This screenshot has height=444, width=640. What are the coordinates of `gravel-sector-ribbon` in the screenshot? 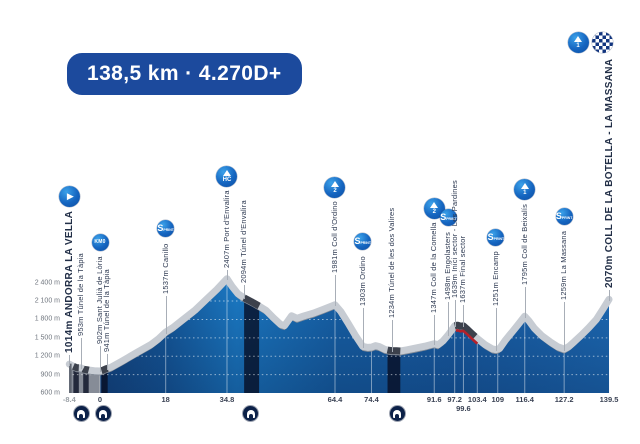 It's located at (465, 330).